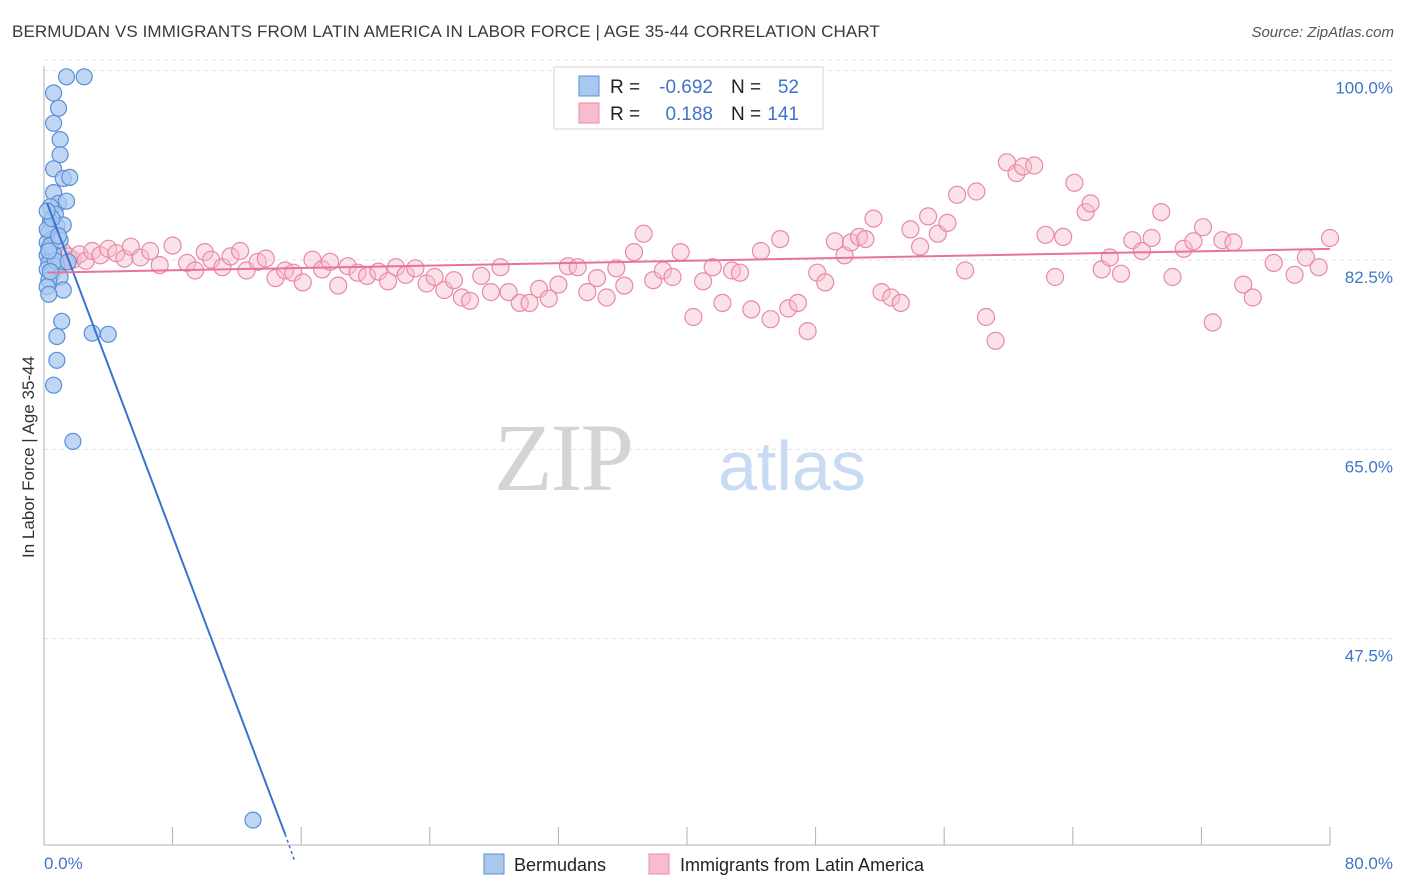 This screenshot has height=892, width=1406. Describe the element at coordinates (1369, 277) in the screenshot. I see `y-tick-label-1: 82.5%` at that location.